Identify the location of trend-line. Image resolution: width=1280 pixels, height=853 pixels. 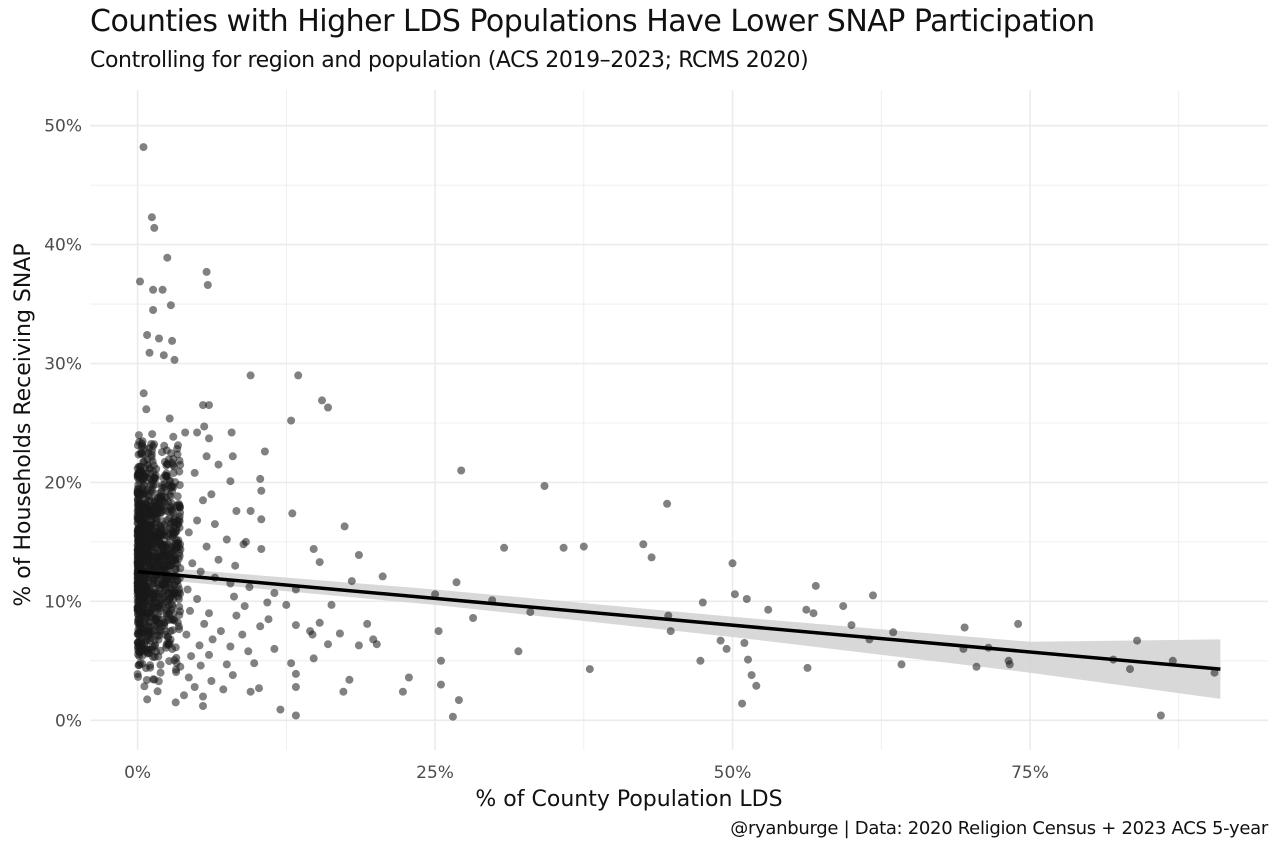
(679, 620).